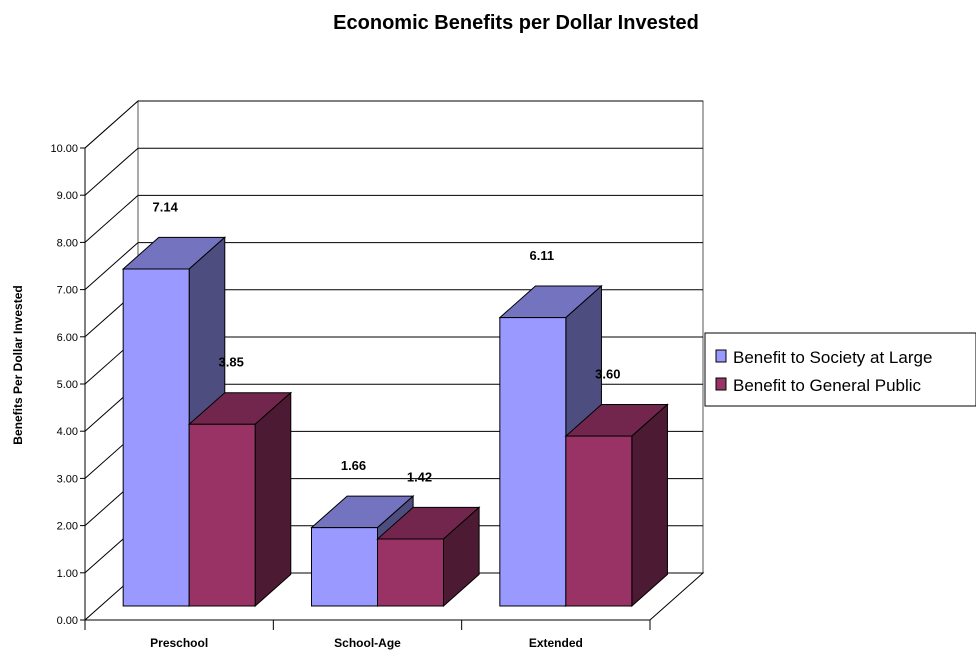 This screenshot has height=651, width=976. I want to click on bar-preschool-public, so click(222, 515).